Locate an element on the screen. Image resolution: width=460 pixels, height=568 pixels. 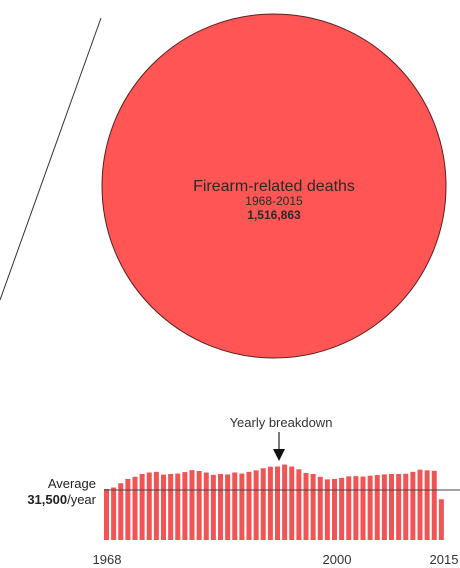
circle-title: Firearm-related deaths is located at coordinates (274, 186).